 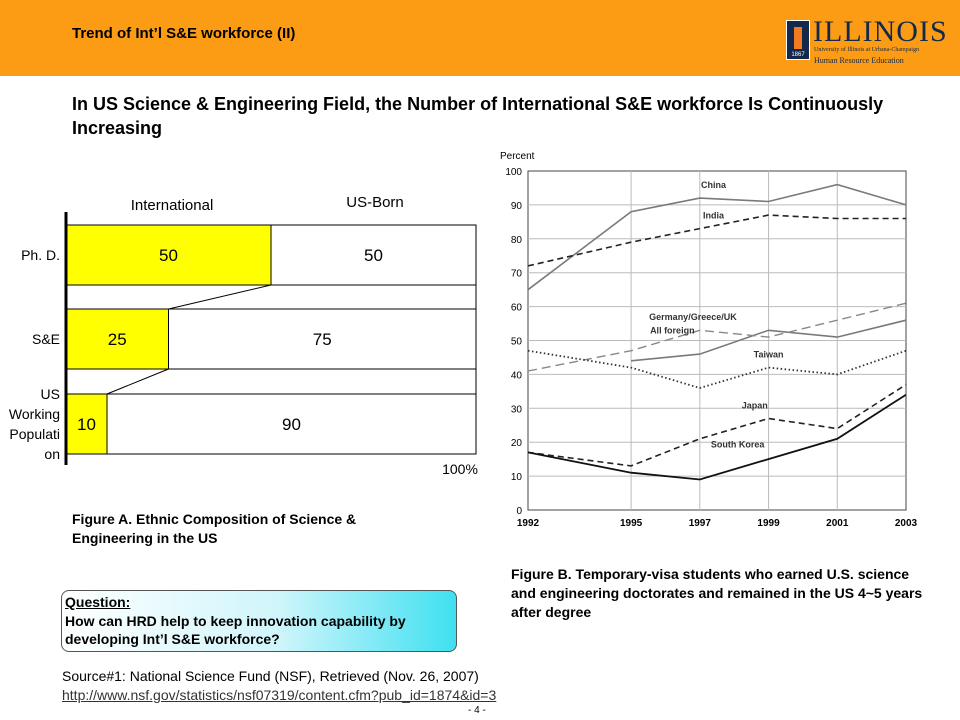 I want to click on category-label-line: Populati, so click(x=34, y=434).